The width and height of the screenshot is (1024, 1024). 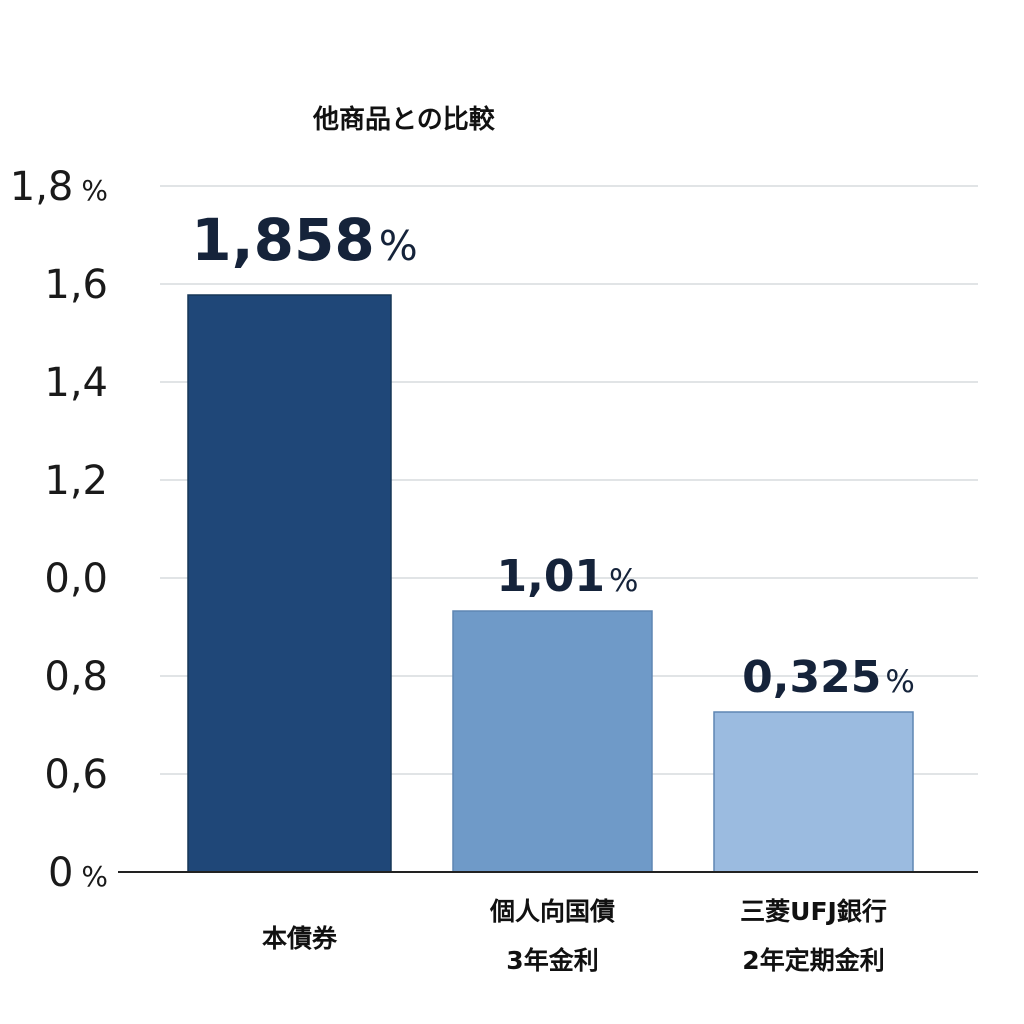 I want to click on y-tick-label: 1,2, so click(x=76, y=481).